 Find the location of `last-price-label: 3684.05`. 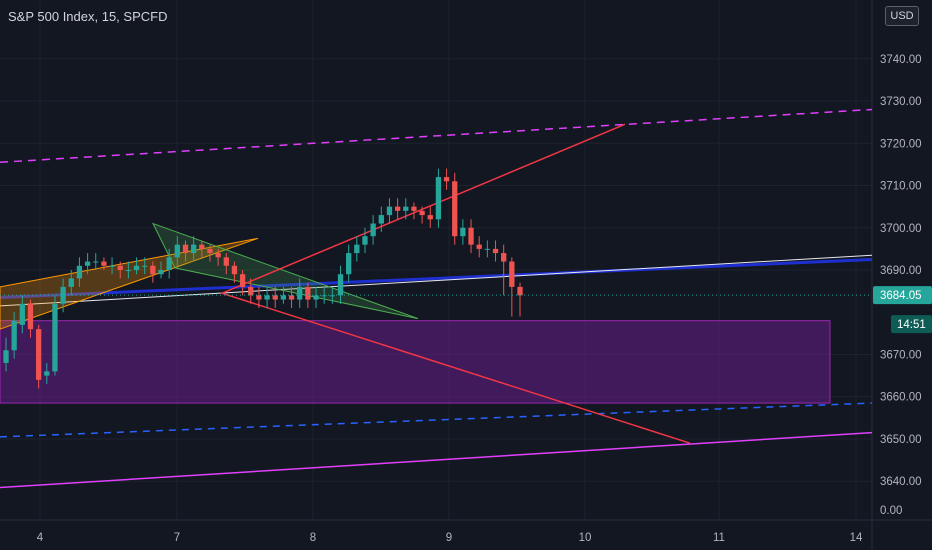

last-price-label: 3684.05 is located at coordinates (901, 296).